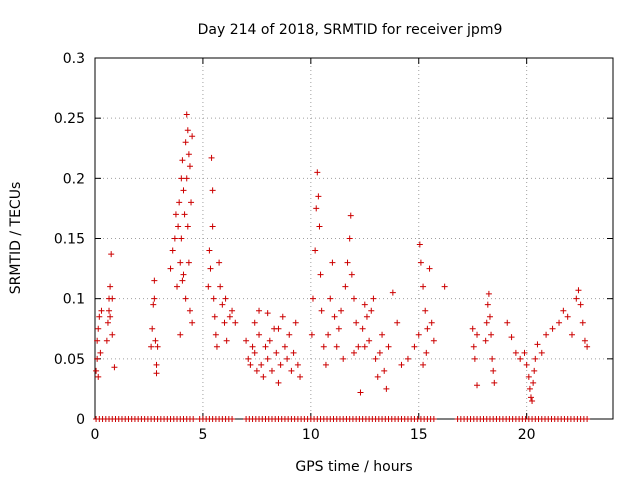  Describe the element at coordinates (69, 119) in the screenshot. I see `y-tick-label: 0.25` at that location.